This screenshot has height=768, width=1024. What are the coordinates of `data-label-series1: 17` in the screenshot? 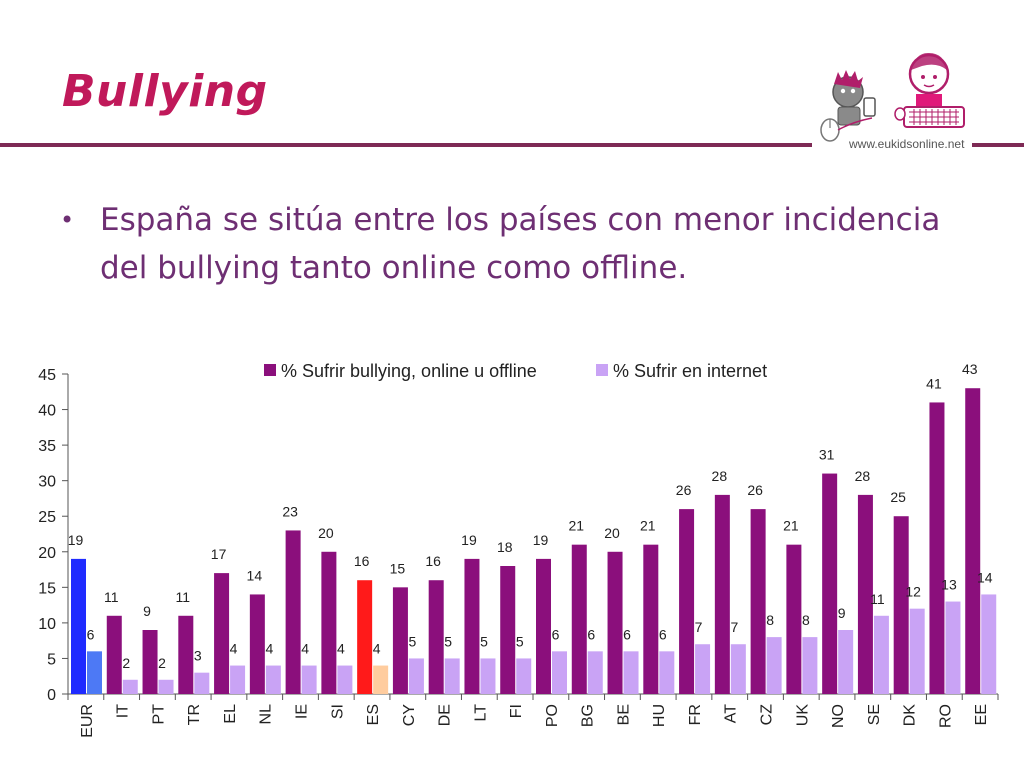 It's located at (219, 554).